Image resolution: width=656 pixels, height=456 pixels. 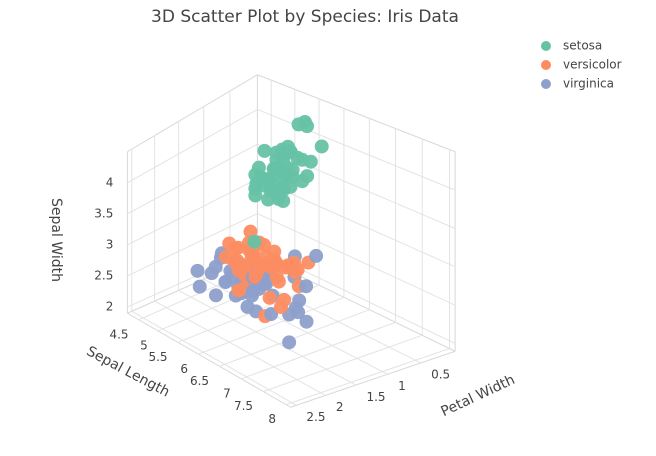 What do you see at coordinates (340, 407) in the screenshot?
I see `y-tick-label: 2` at bounding box center [340, 407].